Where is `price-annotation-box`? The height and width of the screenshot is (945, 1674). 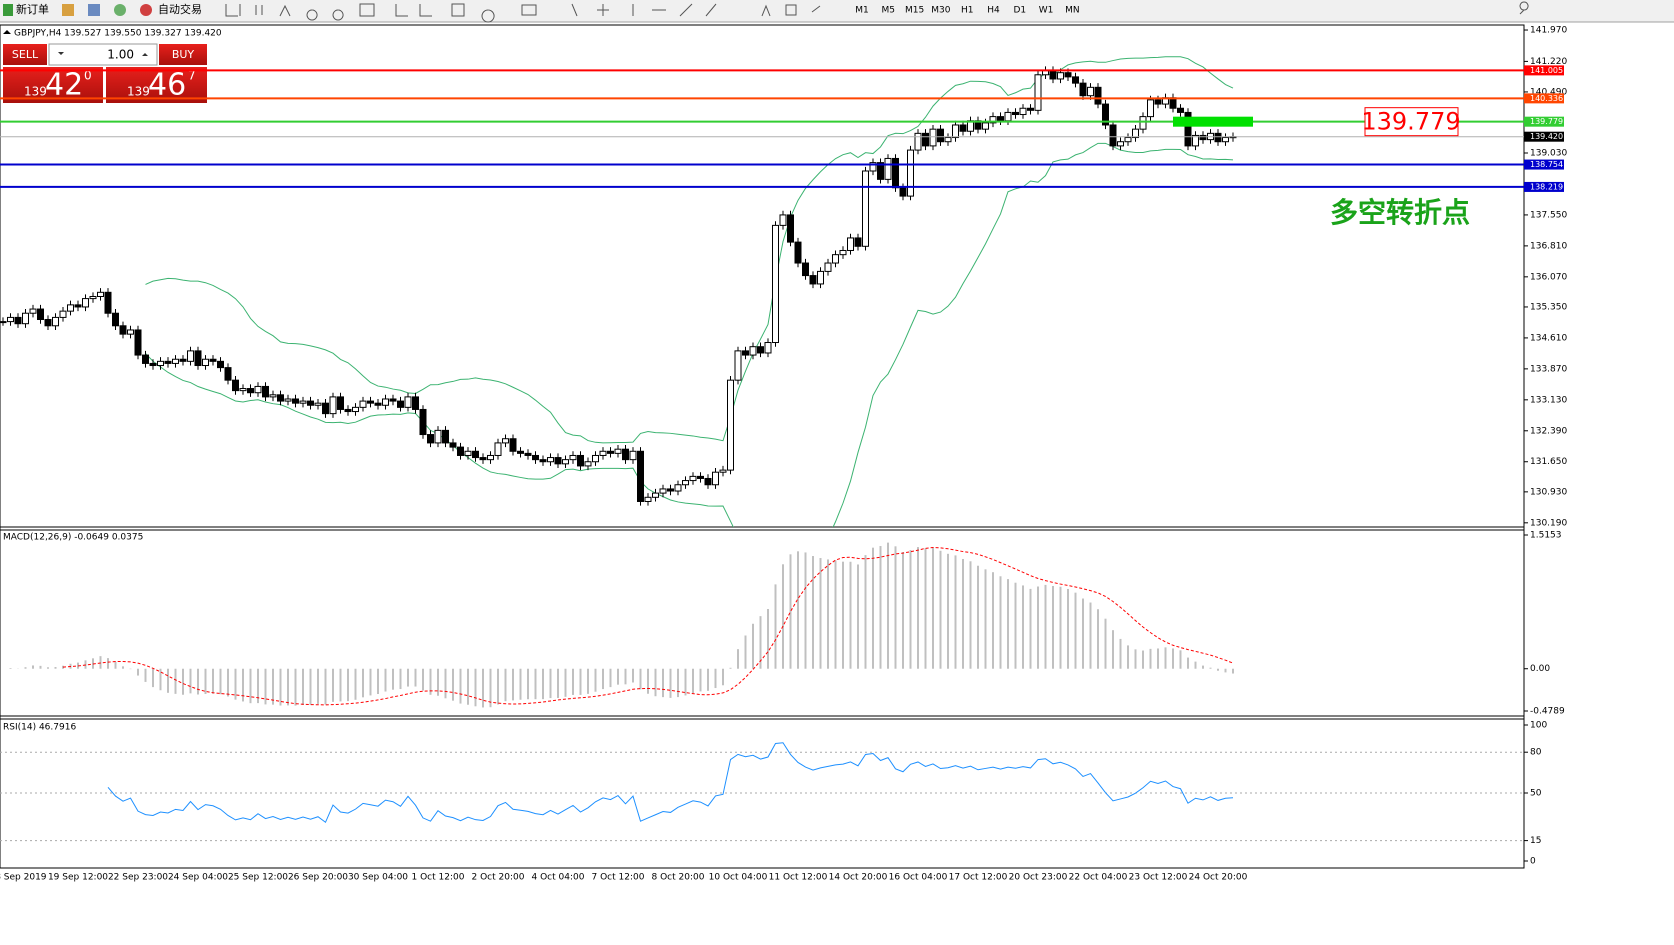 price-annotation-box is located at coordinates (1411, 122).